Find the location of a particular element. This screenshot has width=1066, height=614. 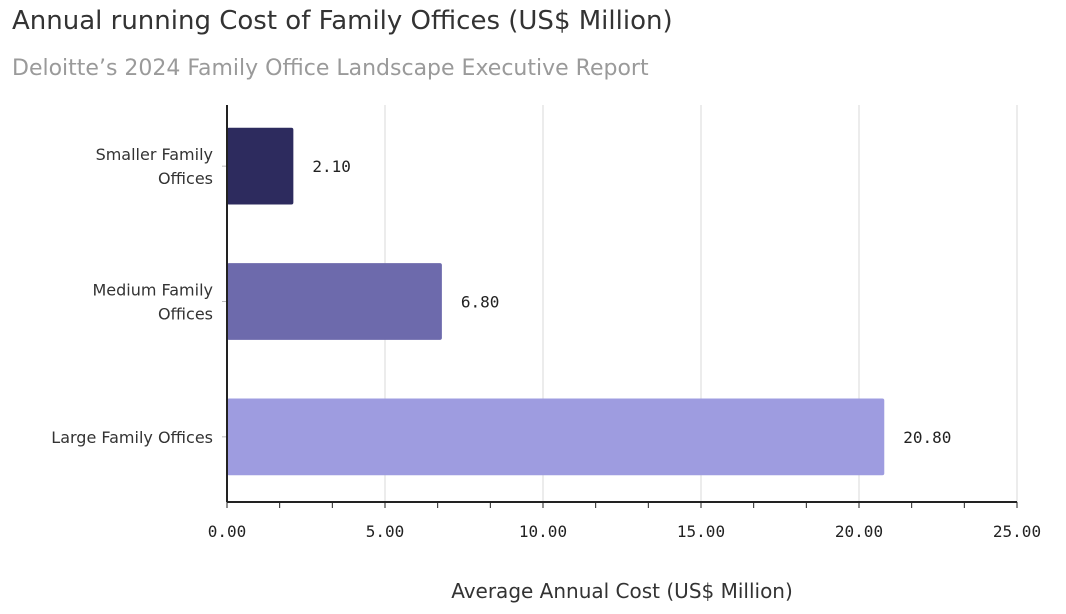

x-tick-label-2: 10.00 is located at coordinates (543, 531).